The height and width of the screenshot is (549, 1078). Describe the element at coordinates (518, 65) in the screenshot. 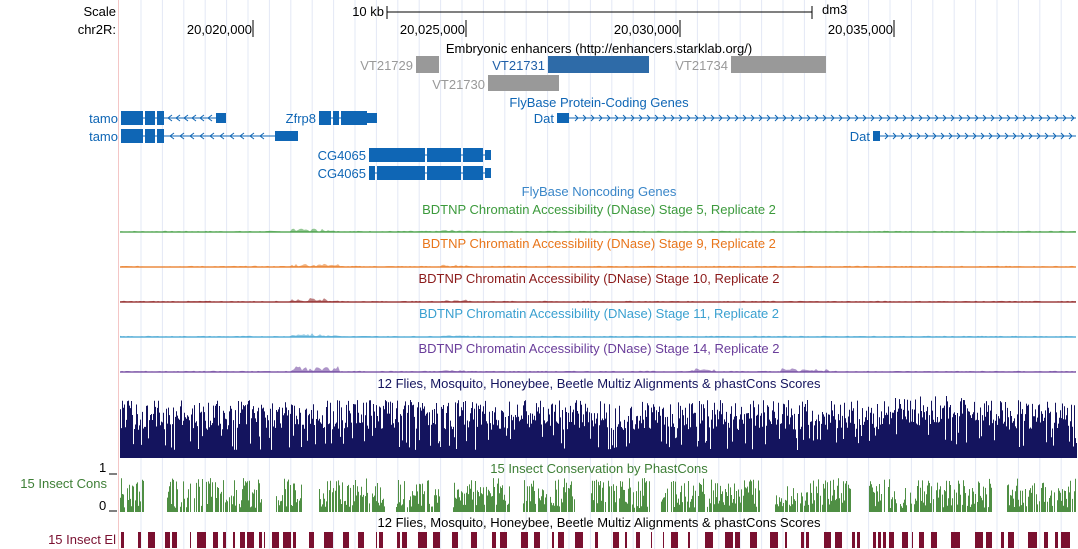

I see `enhancer-label-vt21731: VT21731` at that location.